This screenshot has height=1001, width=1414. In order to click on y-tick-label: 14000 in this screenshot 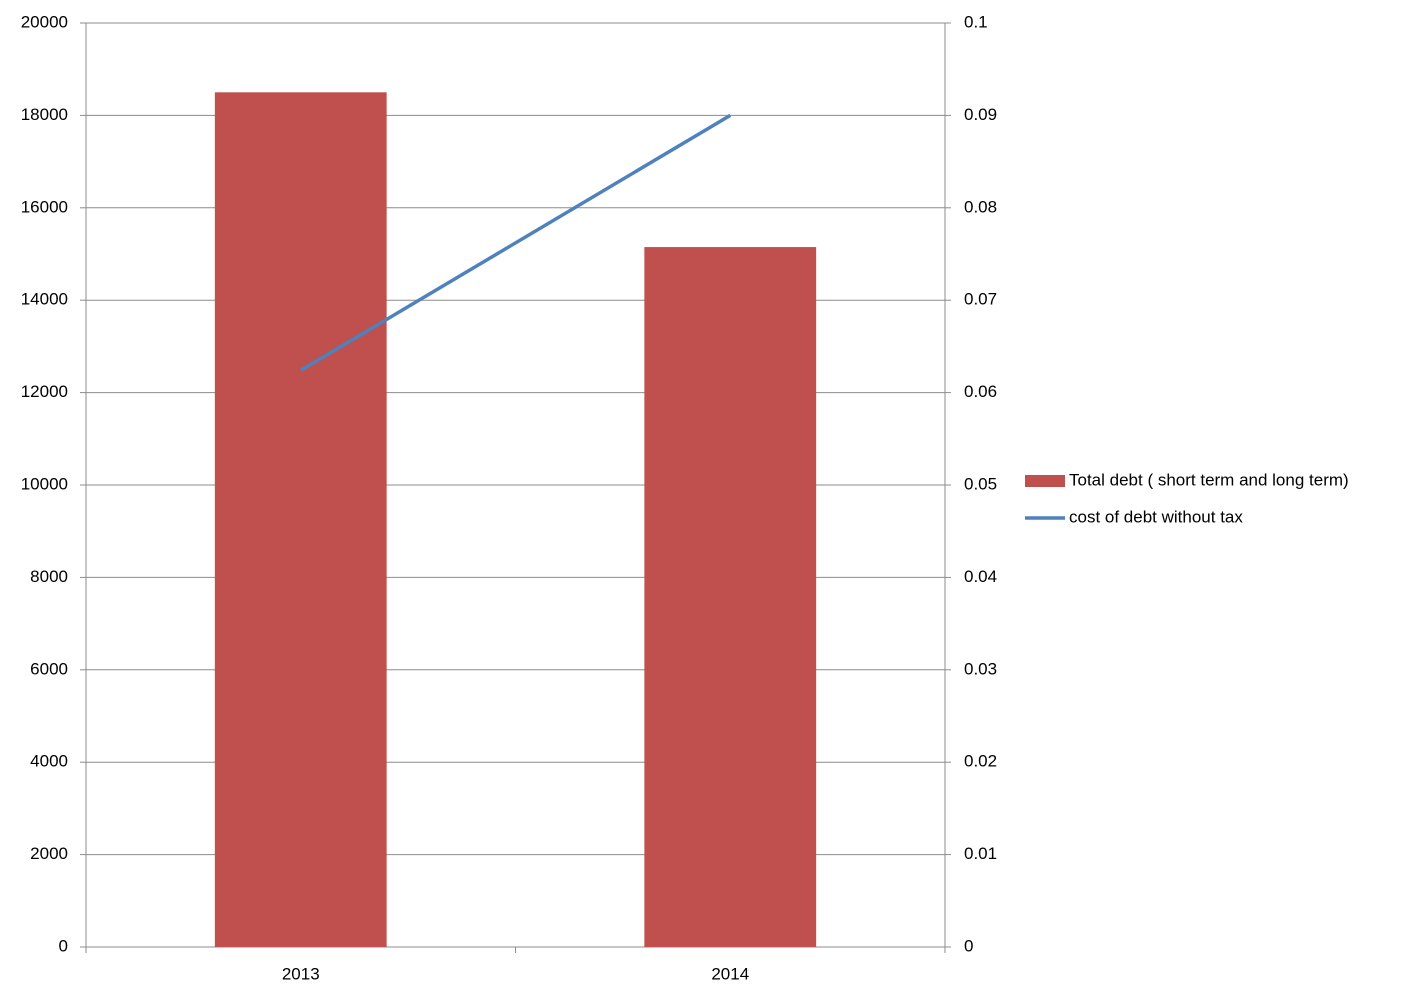, I will do `click(44, 299)`.